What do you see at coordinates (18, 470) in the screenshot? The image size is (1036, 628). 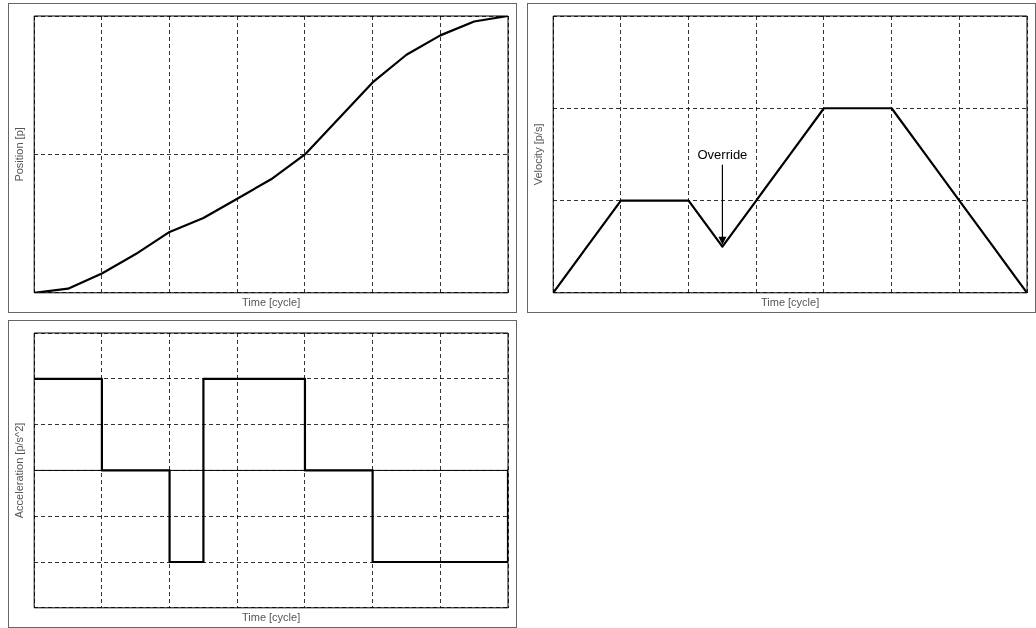 I see `y-axis-title: Acceleration [p/s^2]` at bounding box center [18, 470].